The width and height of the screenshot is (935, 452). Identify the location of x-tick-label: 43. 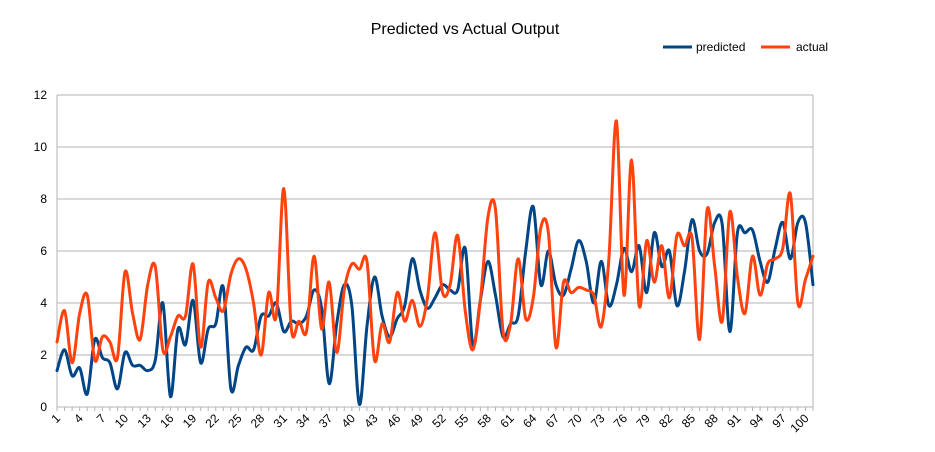
(371, 421).